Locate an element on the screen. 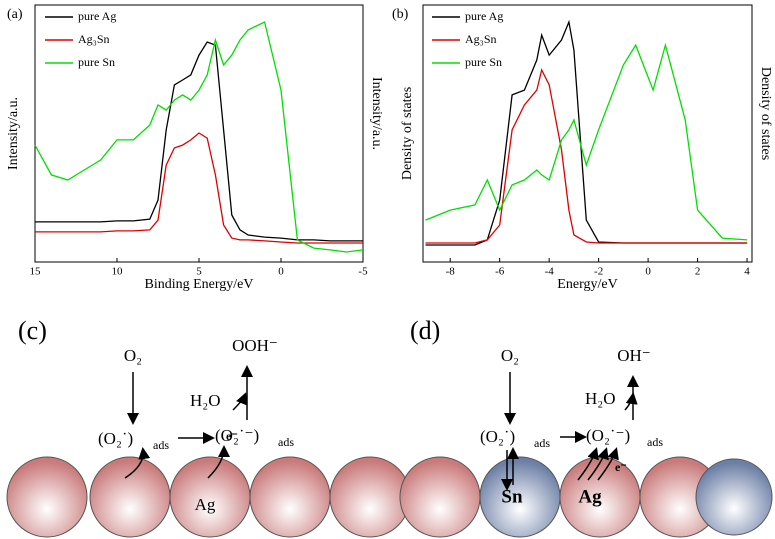  product: OH⁻ is located at coordinates (634, 355).